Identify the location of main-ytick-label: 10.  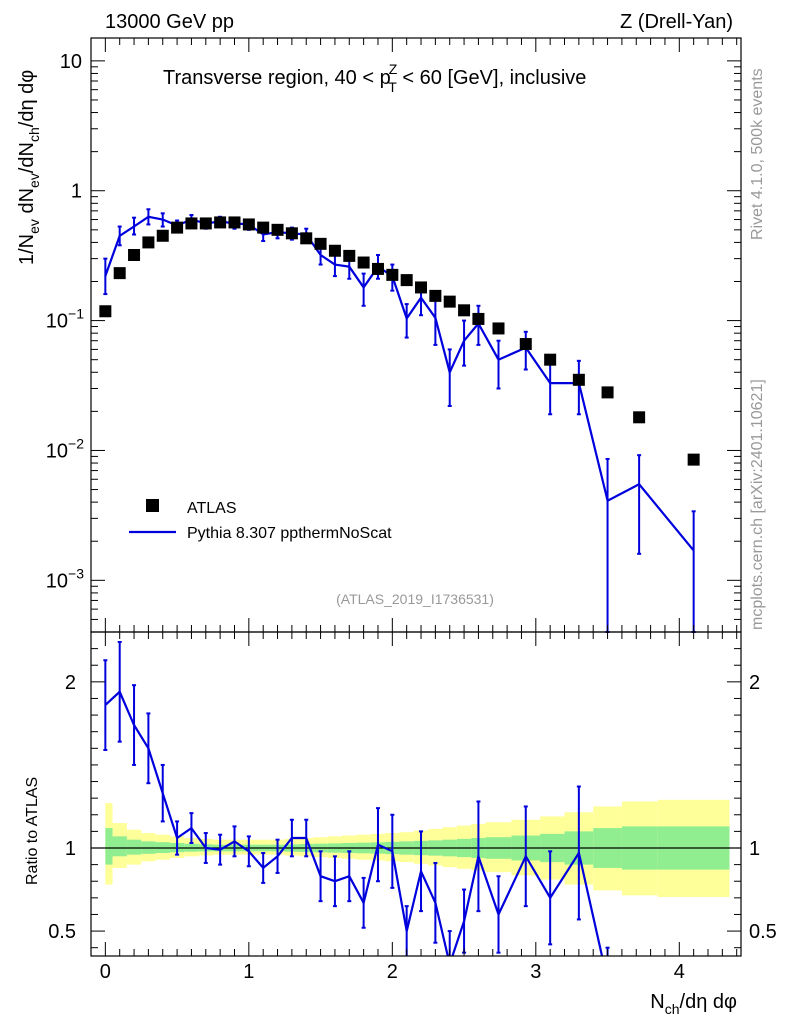
(71, 62).